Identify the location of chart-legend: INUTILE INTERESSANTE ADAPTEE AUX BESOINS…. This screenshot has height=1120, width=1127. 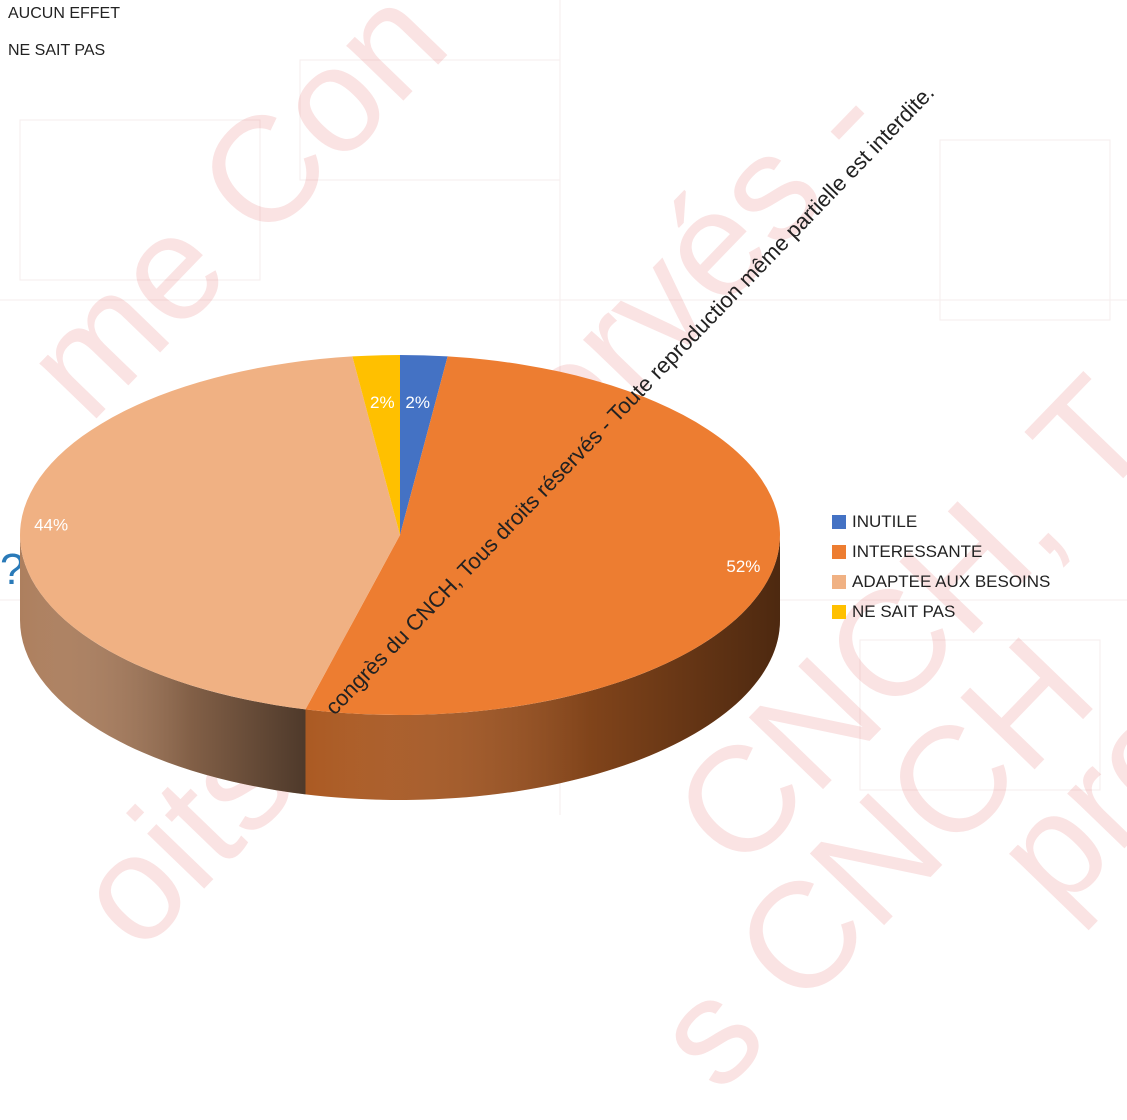
(941, 567).